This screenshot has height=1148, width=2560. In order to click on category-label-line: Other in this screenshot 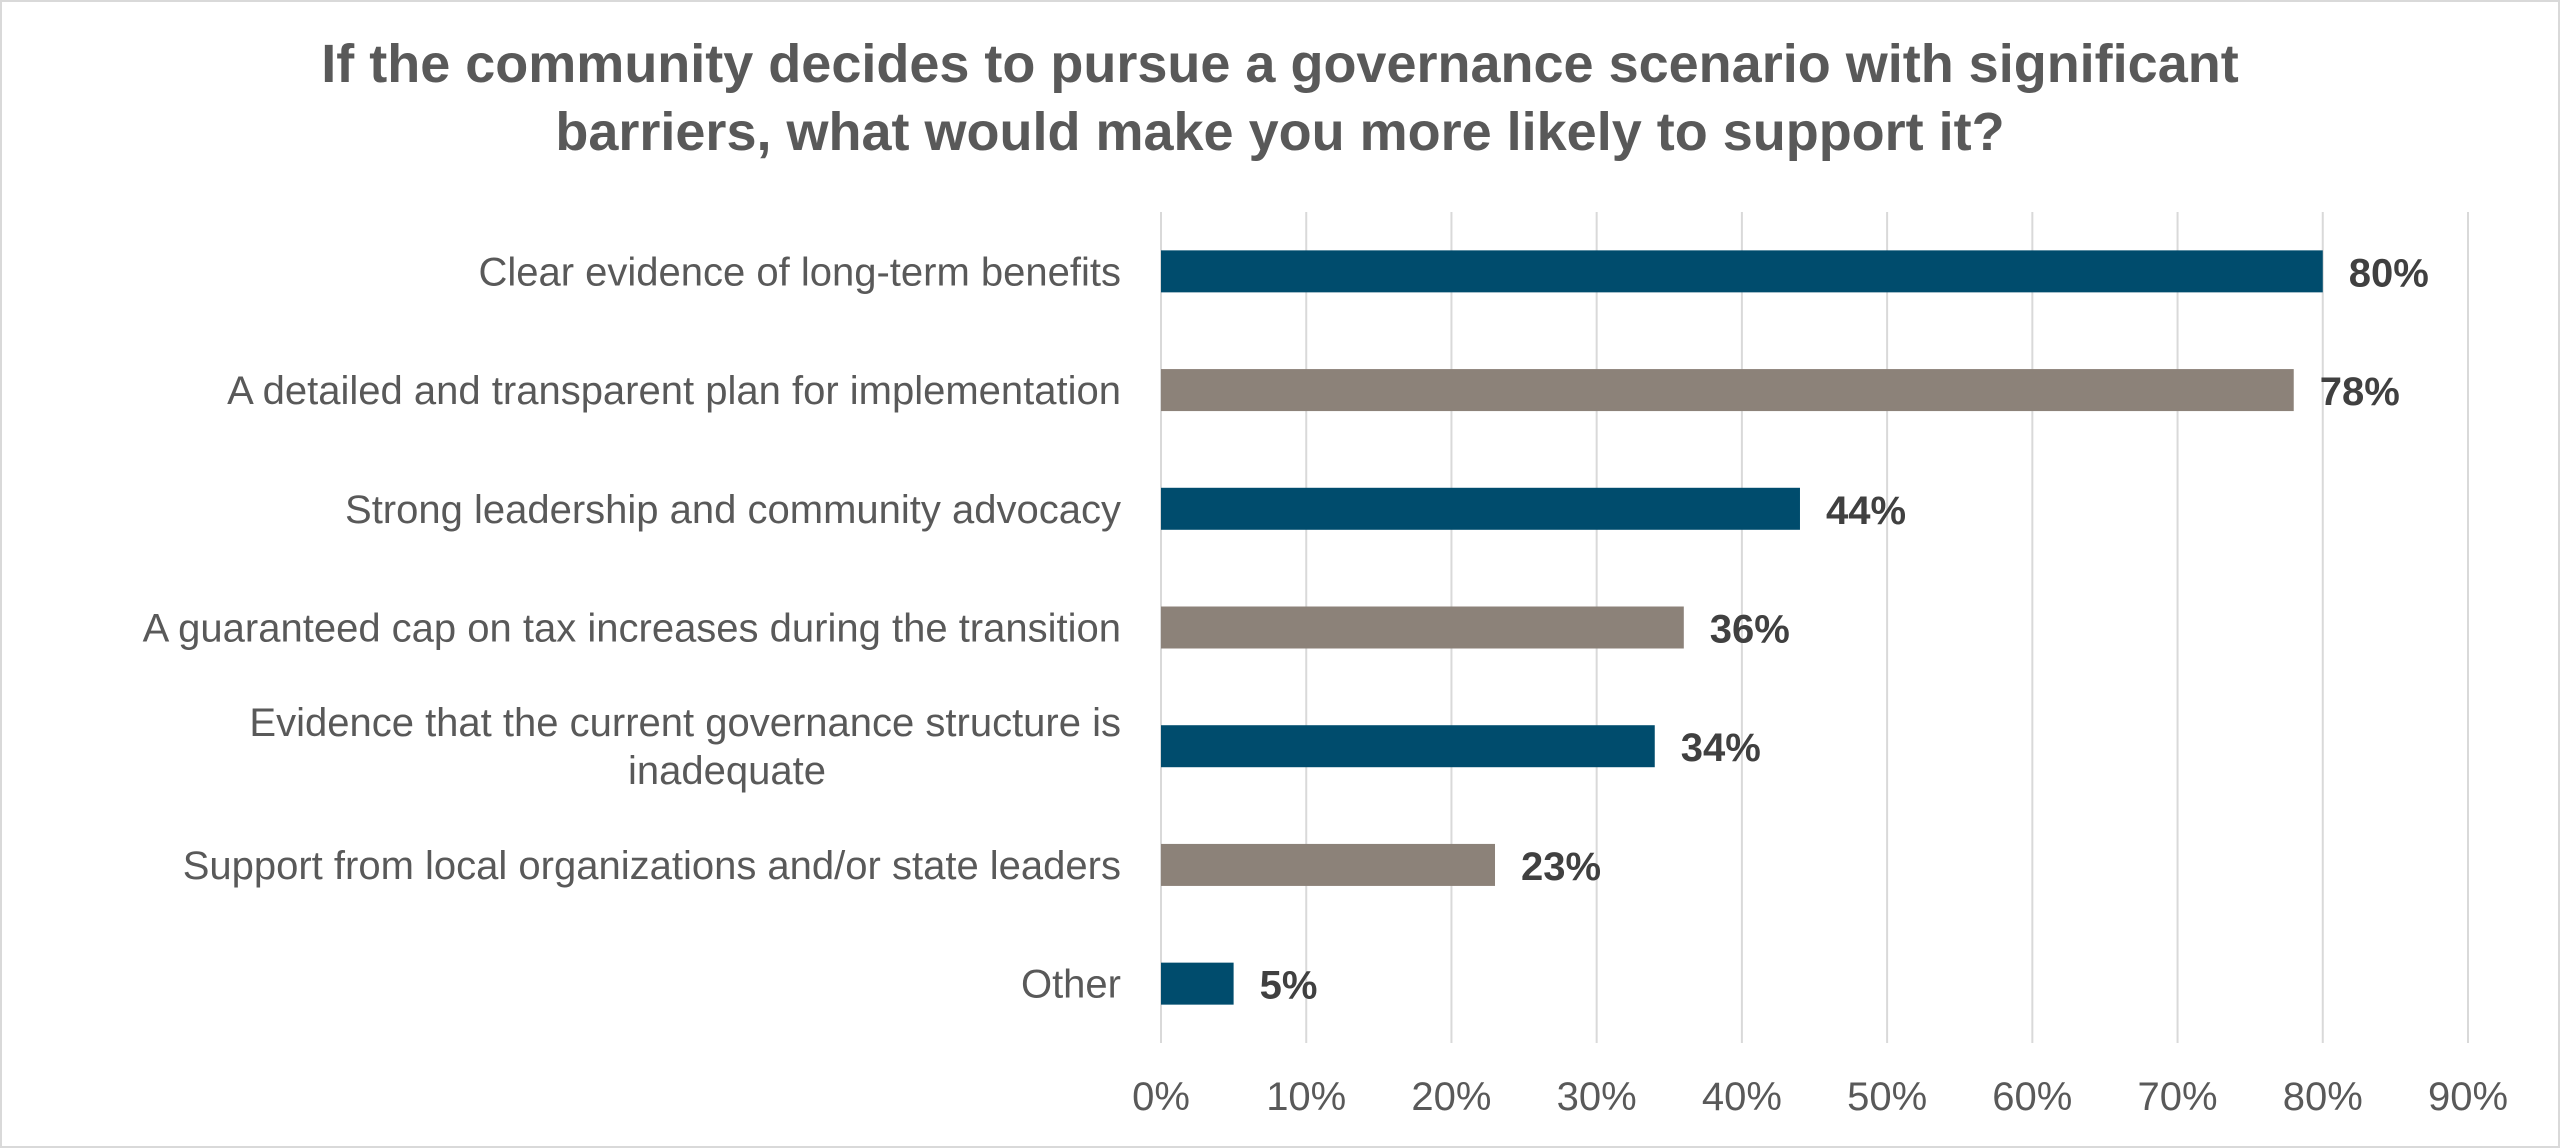, I will do `click(1071, 985)`.